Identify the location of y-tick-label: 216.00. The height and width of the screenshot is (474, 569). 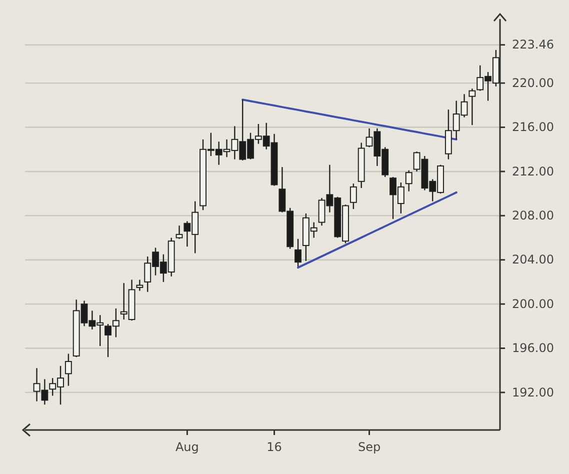
(533, 127).